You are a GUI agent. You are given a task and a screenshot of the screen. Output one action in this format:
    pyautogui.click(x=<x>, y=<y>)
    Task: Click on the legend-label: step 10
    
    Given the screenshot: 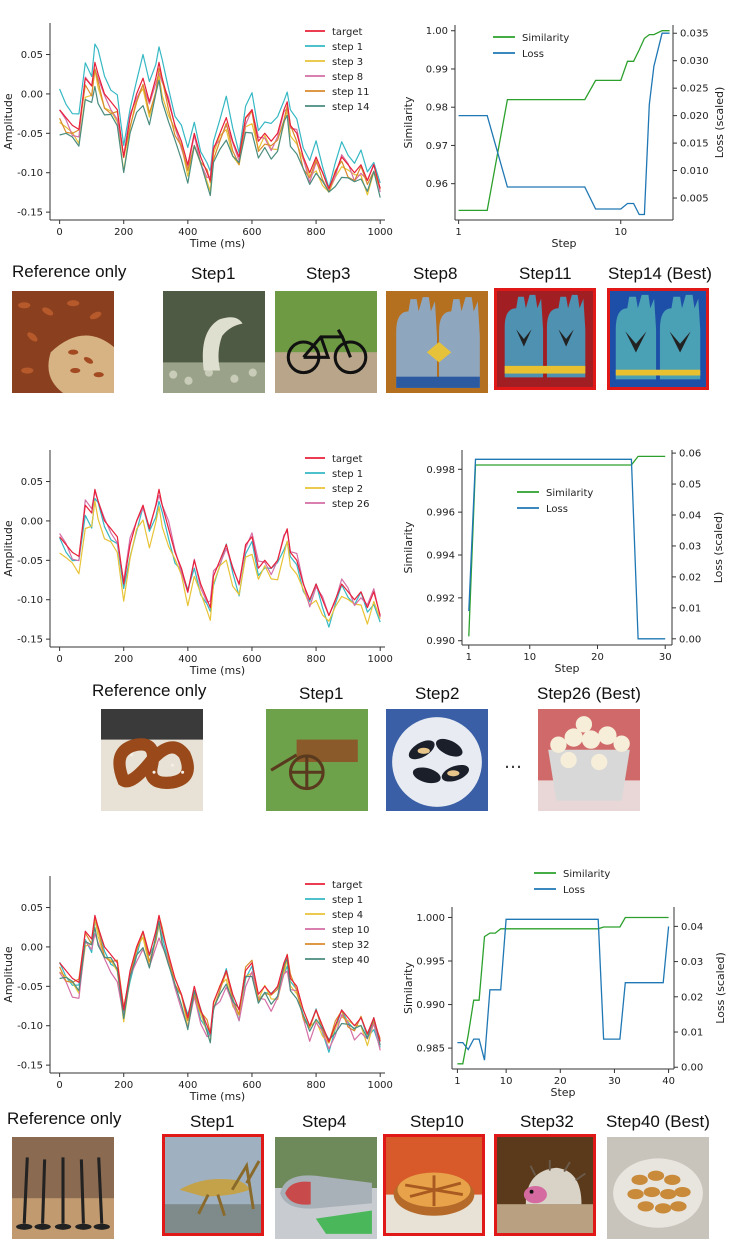 What is the action you would take?
    pyautogui.click(x=351, y=930)
    